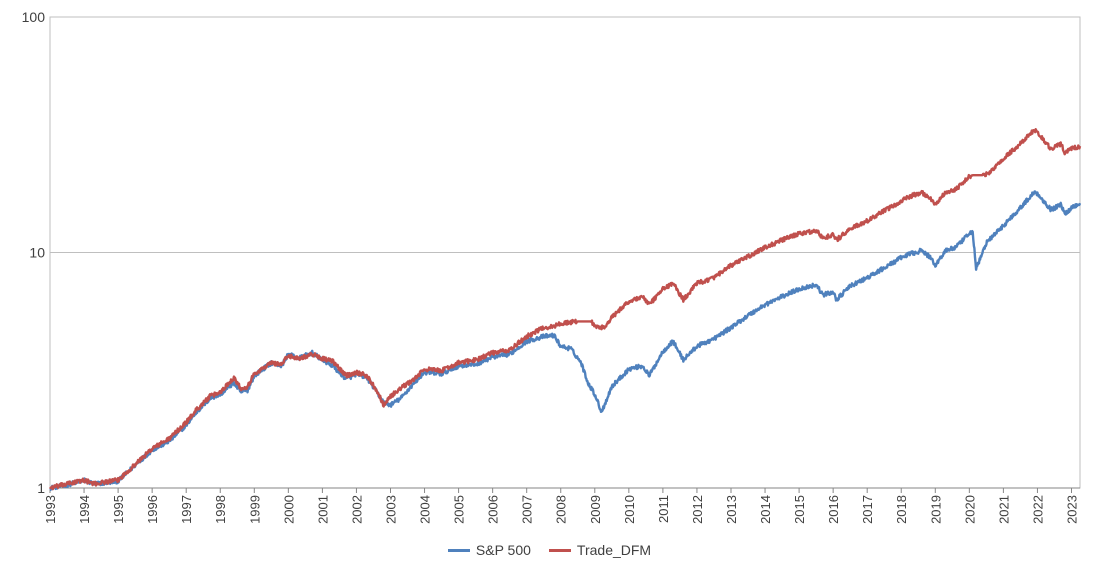 This screenshot has width=1099, height=583. Describe the element at coordinates (254, 509) in the screenshot. I see `x-tick-label: 1999` at that location.